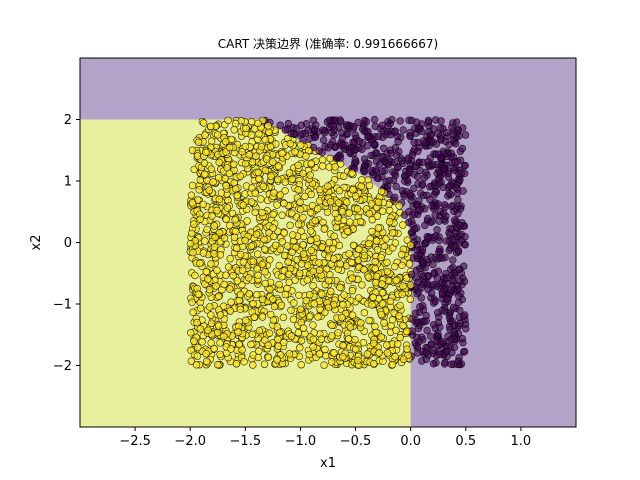  What do you see at coordinates (36, 243) in the screenshot?
I see `y-axis-label: x2` at bounding box center [36, 243].